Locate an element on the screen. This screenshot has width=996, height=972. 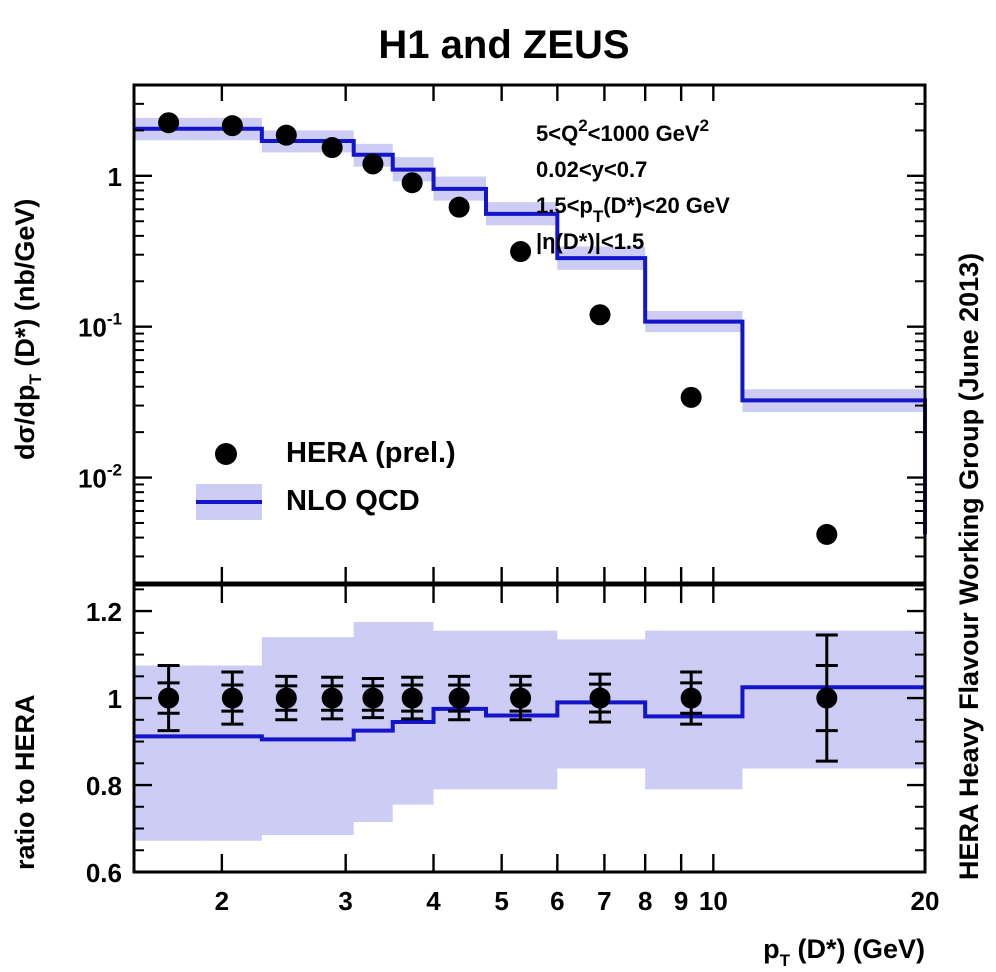
top-y-tick-label: 1 is located at coordinates (115, 177).